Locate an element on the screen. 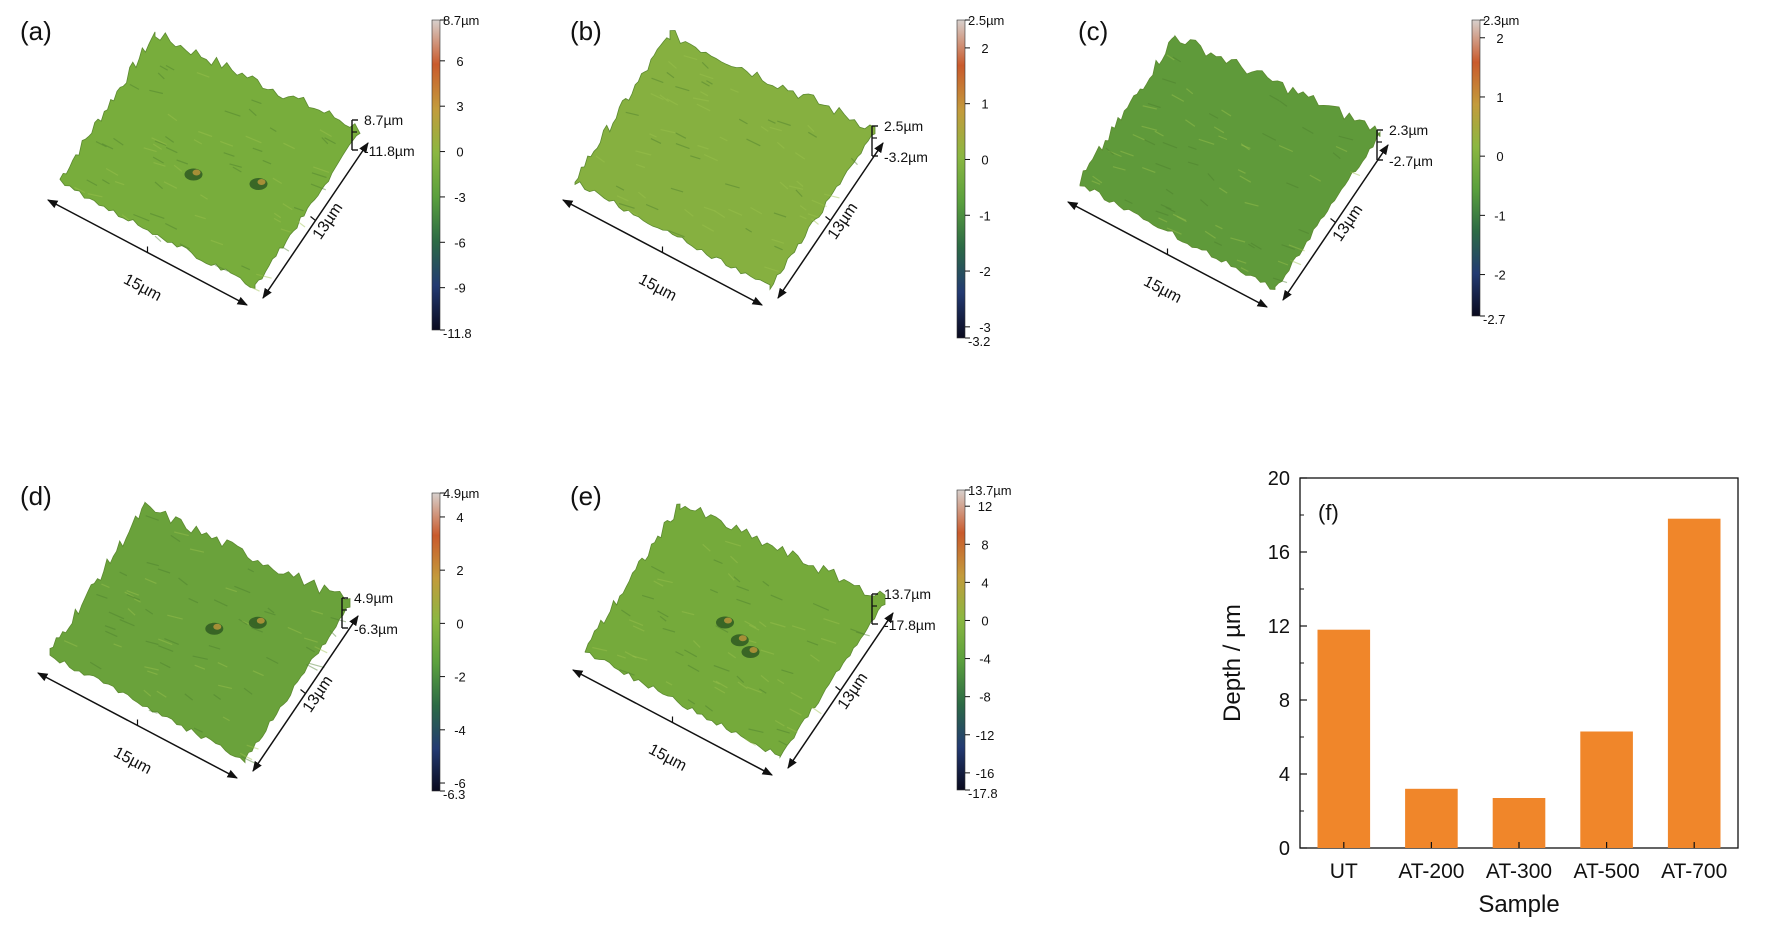 Image resolution: width=1772 pixels, height=945 pixels. colorbar-tick-label: 1 is located at coordinates (1499, 97).